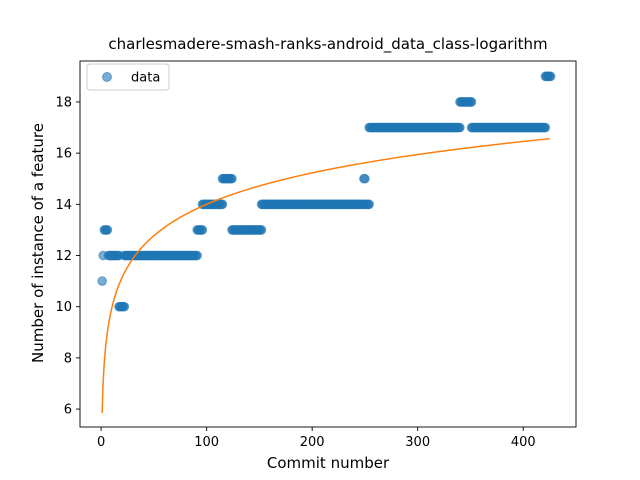 The image size is (640, 480). I want to click on y-tick-label: 8, so click(68, 358).